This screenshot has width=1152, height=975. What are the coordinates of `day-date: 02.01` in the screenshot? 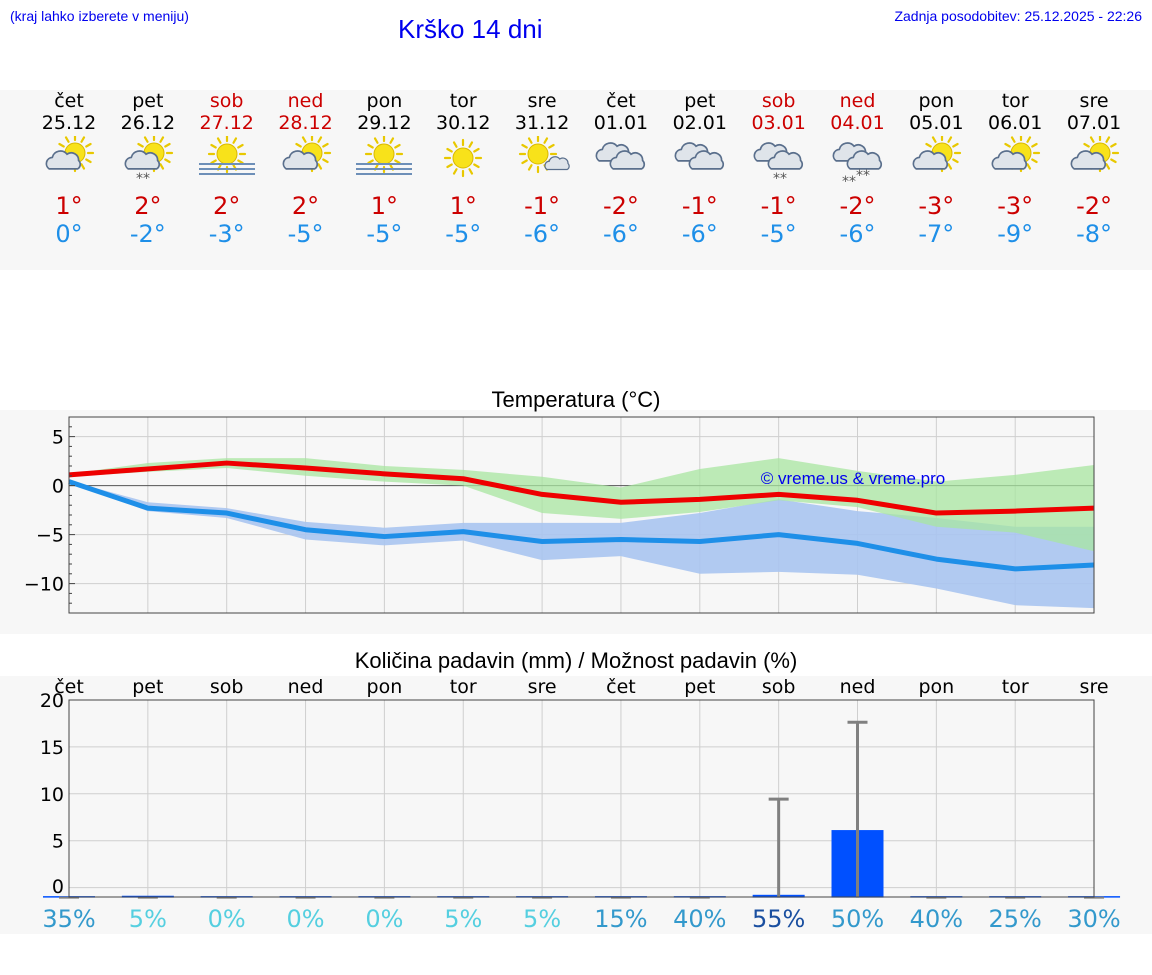 It's located at (699, 123).